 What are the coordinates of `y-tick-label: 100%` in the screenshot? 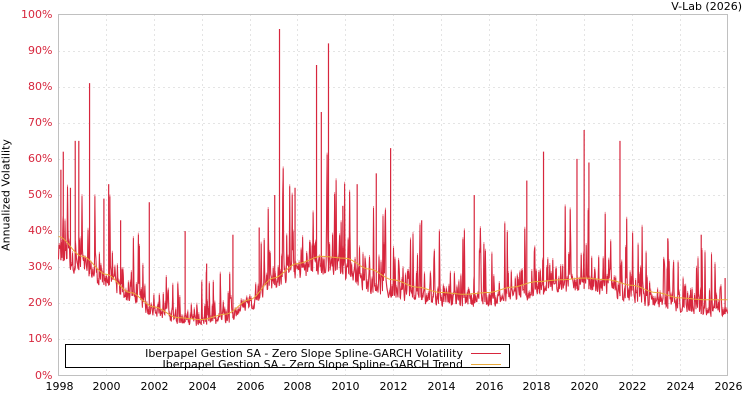 It's located at (37, 14).